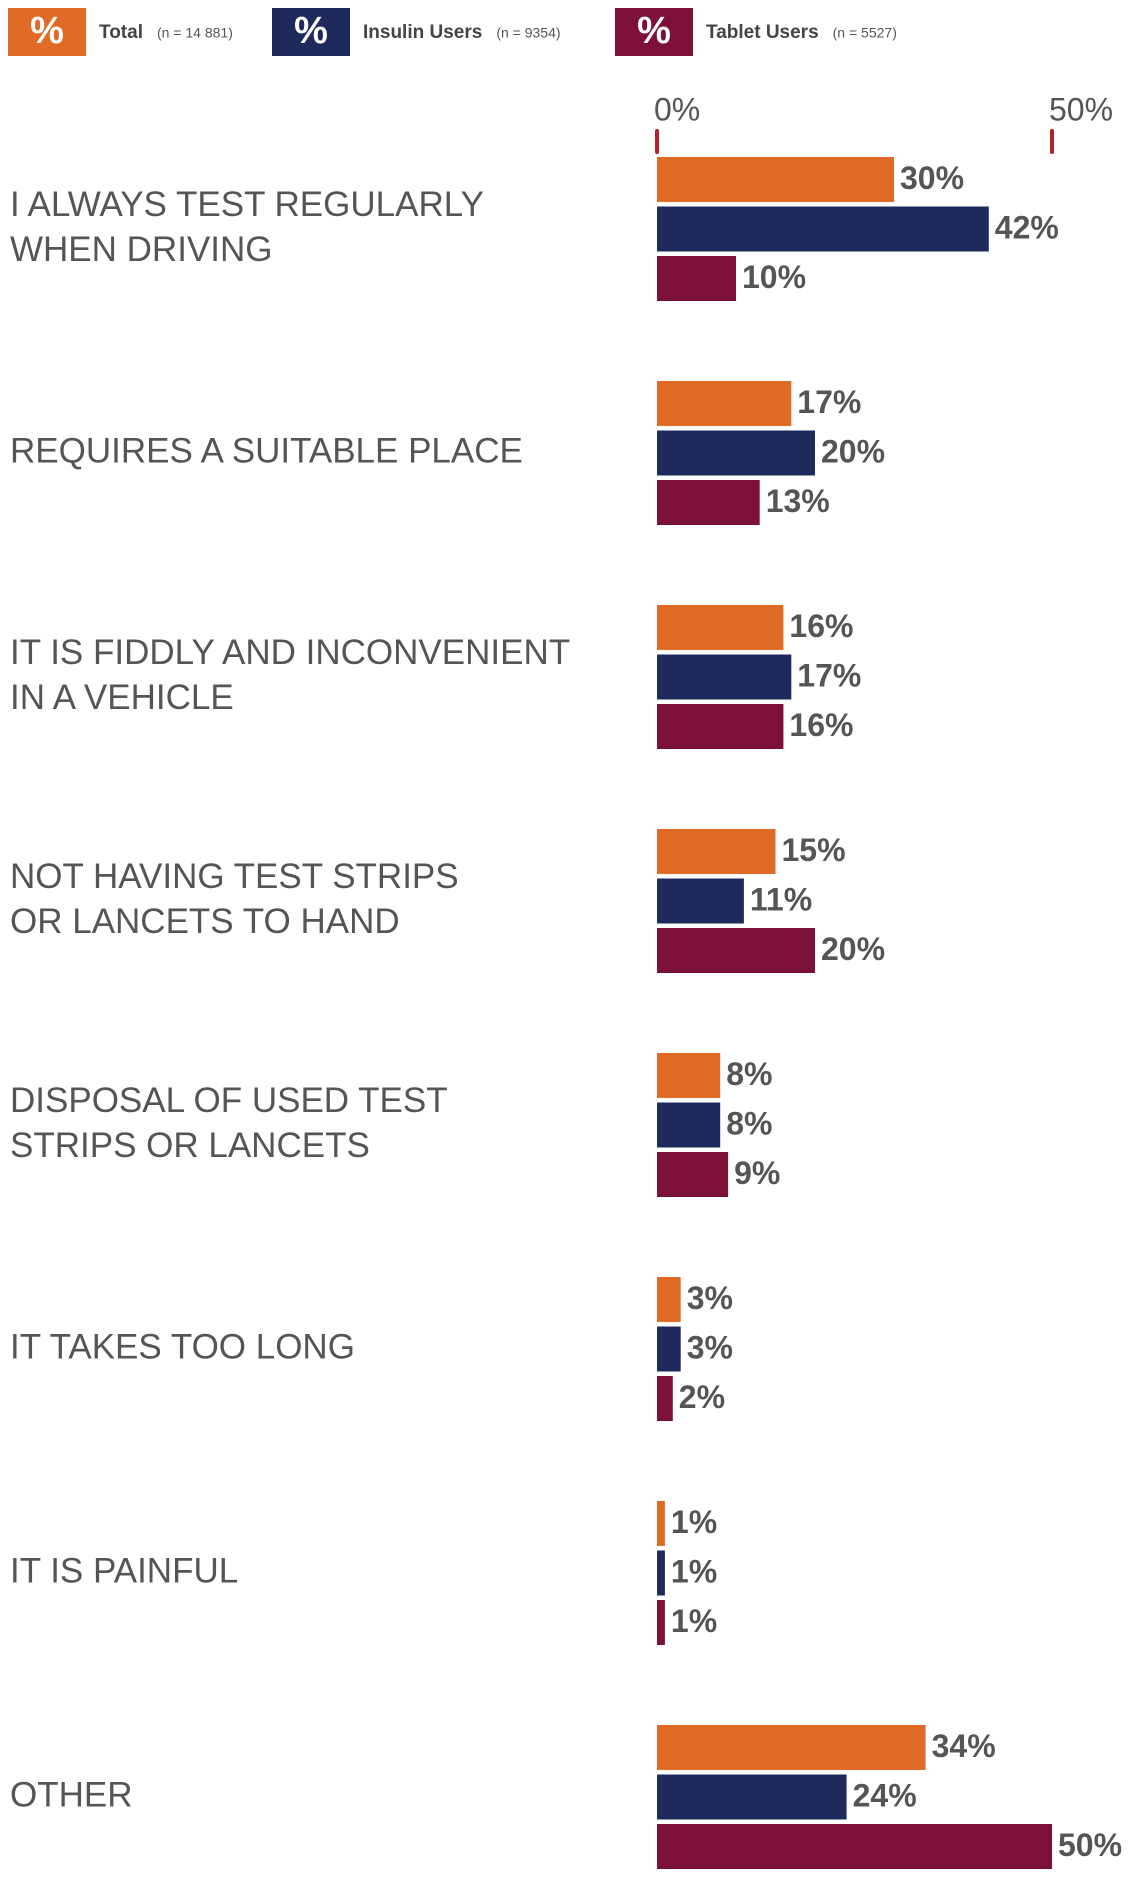 This screenshot has height=1878, width=1147. Describe the element at coordinates (205, 921) in the screenshot. I see `category-label: OR LANCETS TO HAND` at that location.